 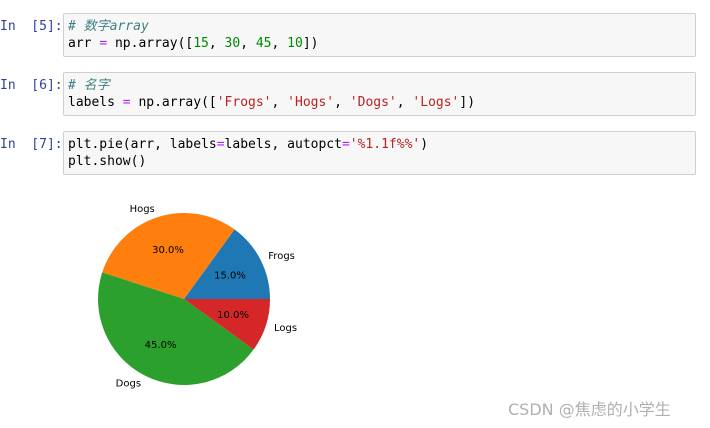 What do you see at coordinates (244, 102) in the screenshot?
I see `code-token: 'Frogs'` at bounding box center [244, 102].